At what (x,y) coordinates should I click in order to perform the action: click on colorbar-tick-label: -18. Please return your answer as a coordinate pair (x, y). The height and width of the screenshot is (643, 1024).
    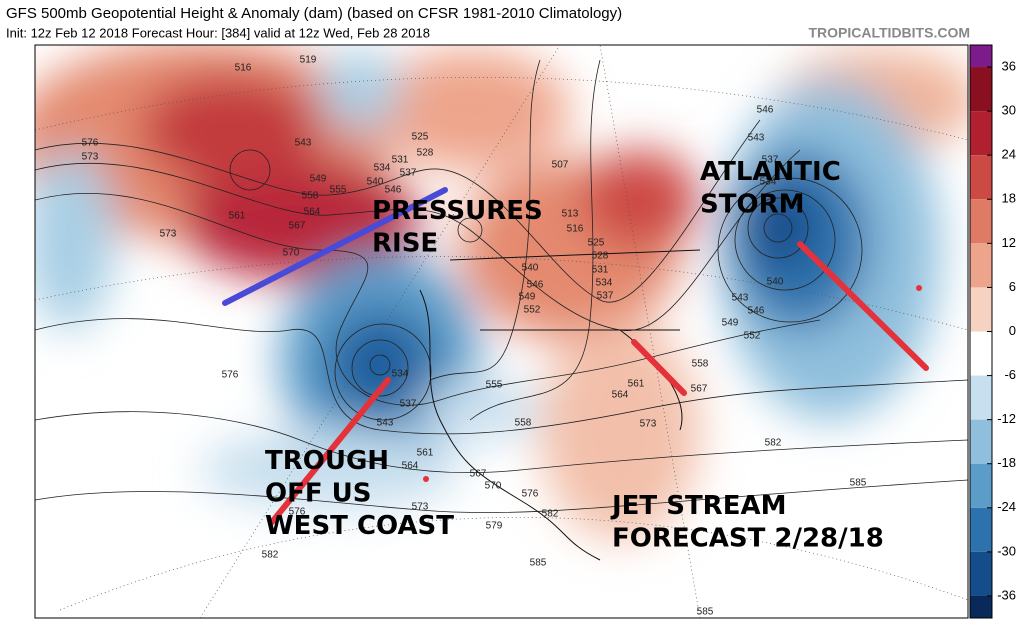
    Looking at the image, I should click on (1006, 462).